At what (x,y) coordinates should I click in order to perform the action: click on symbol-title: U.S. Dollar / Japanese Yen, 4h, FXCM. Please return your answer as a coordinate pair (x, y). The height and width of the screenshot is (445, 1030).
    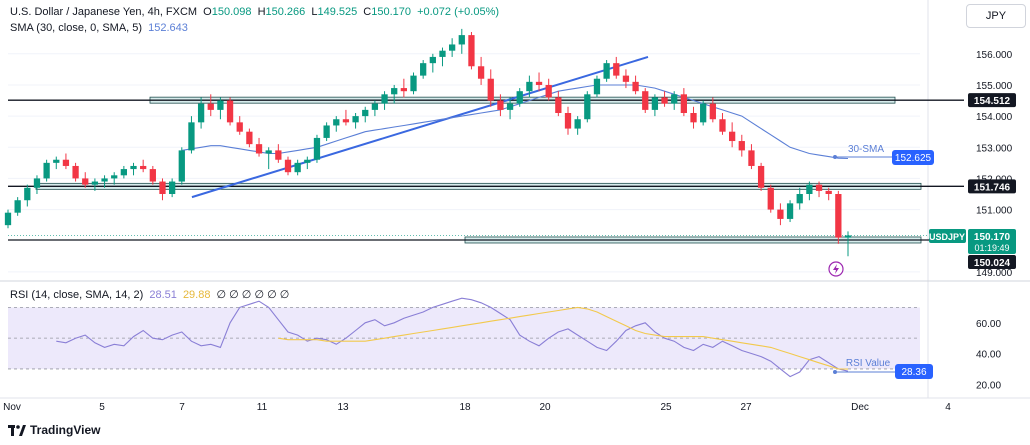
    Looking at the image, I should click on (104, 12).